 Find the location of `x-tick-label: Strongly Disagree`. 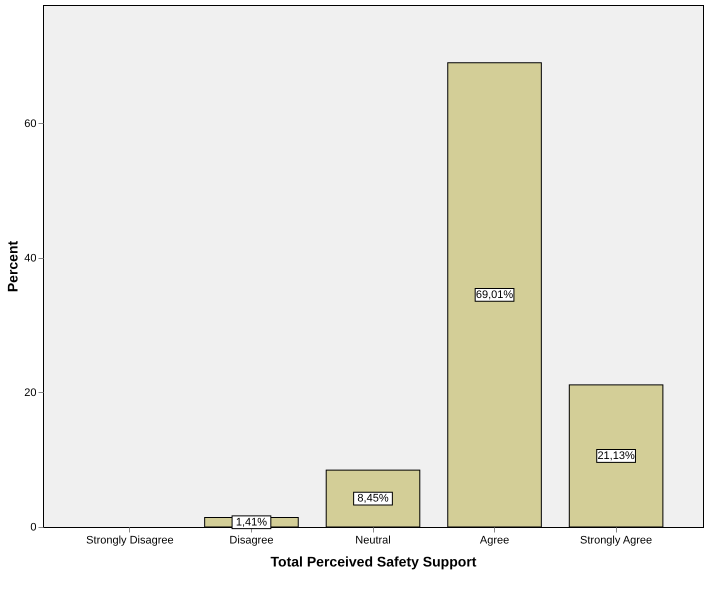

x-tick-label: Strongly Disagree is located at coordinates (130, 540).